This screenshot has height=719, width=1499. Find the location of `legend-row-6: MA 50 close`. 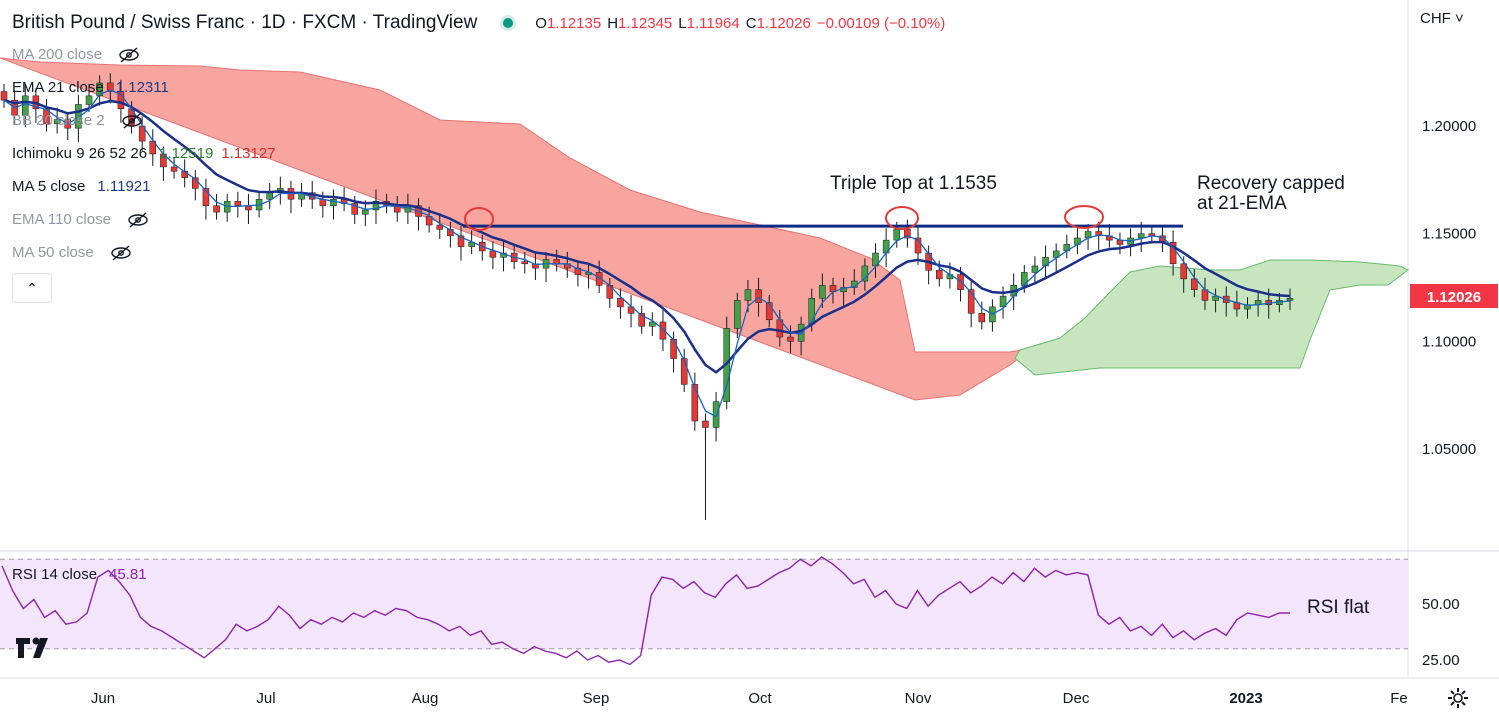

legend-row-6: MA 50 close is located at coordinates (72, 252).